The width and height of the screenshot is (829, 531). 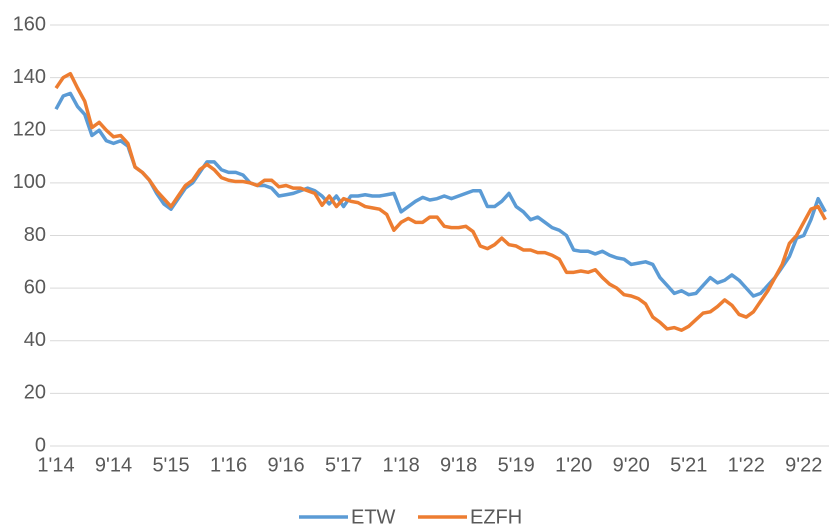 I want to click on x-tick-label: 1'22, so click(x=746, y=465).